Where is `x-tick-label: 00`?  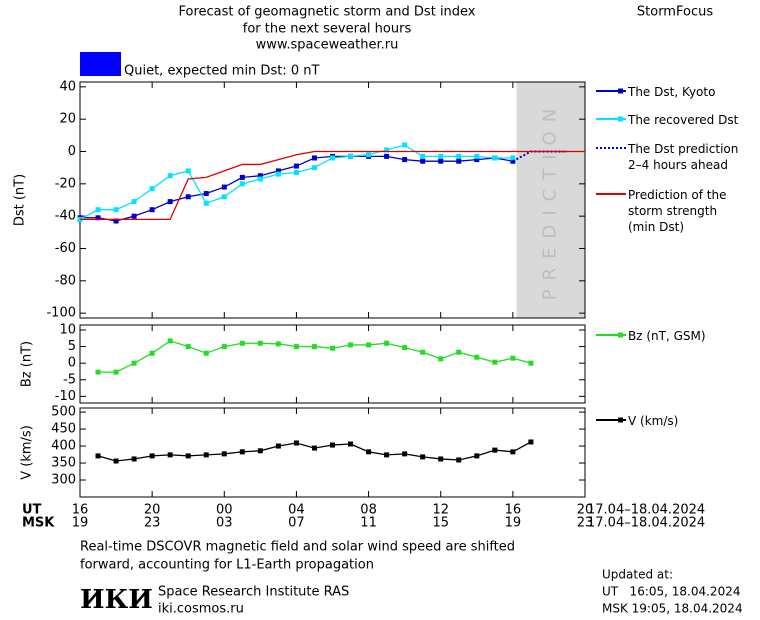
x-tick-label: 00 is located at coordinates (224, 510).